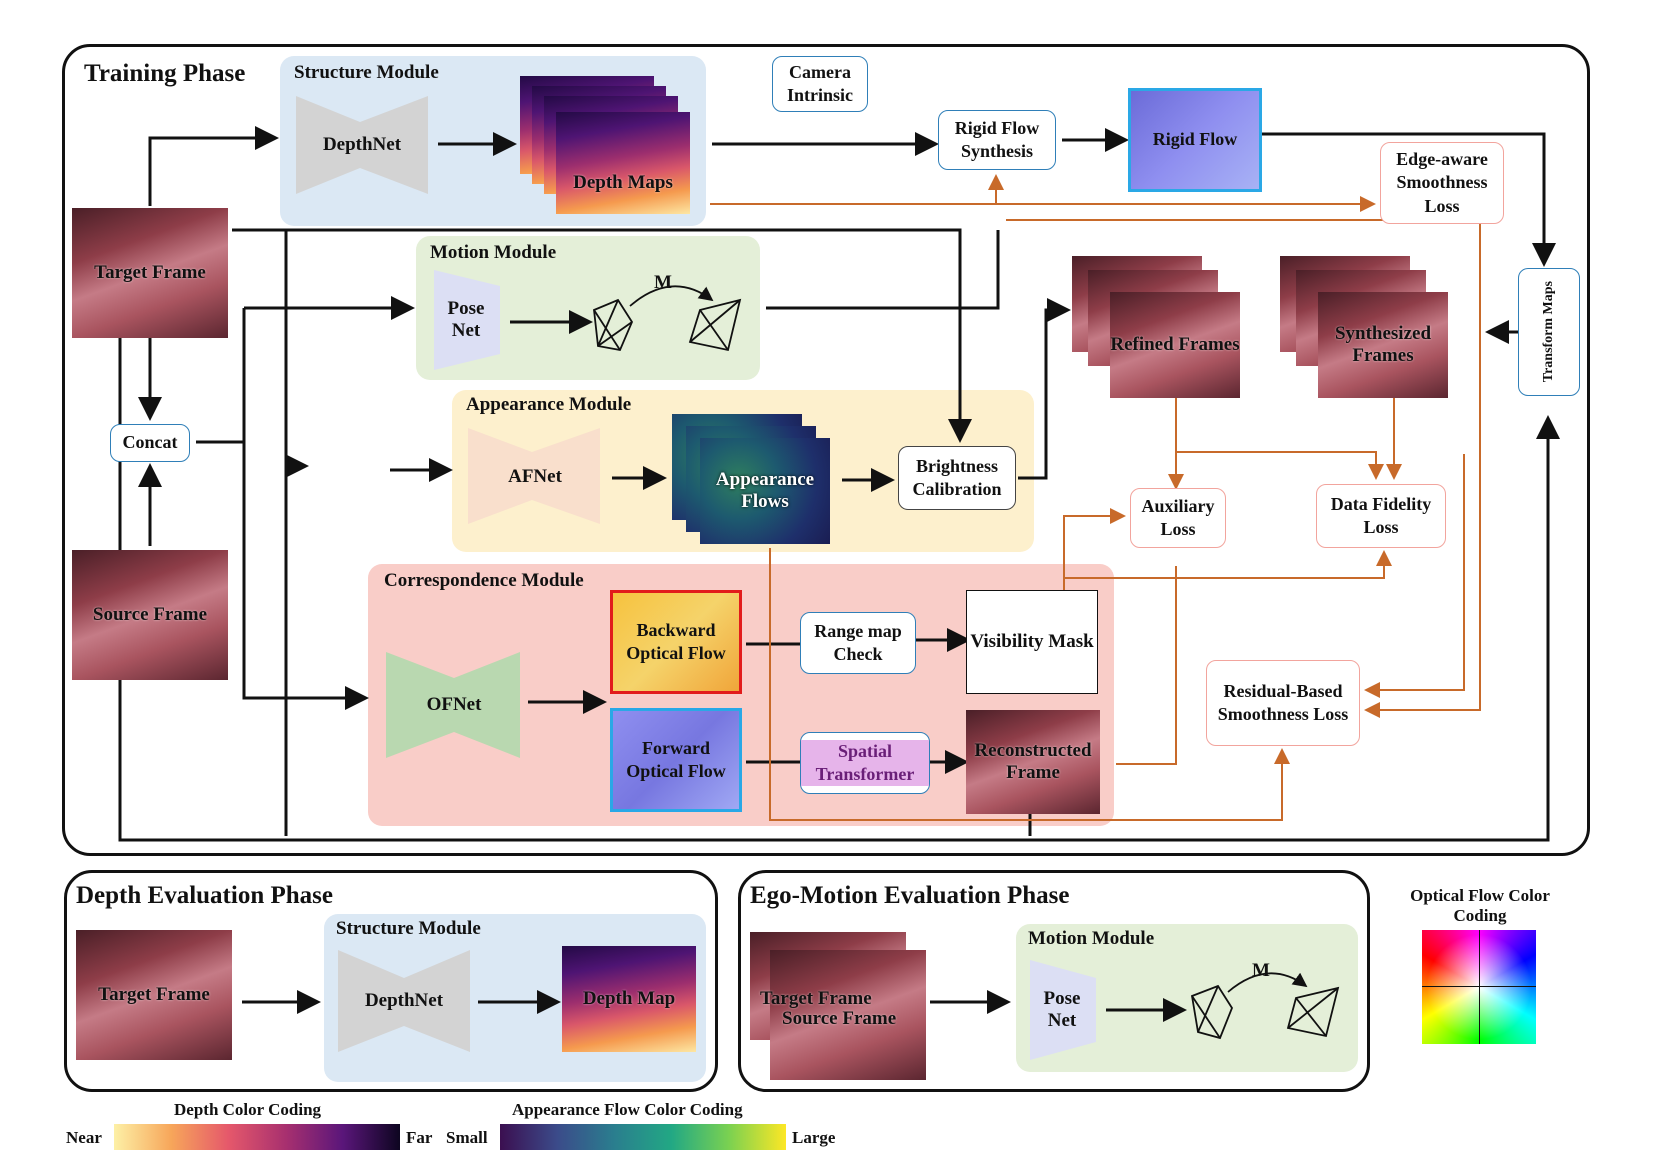 This screenshot has width=1658, height=1165. What do you see at coordinates (629, 999) in the screenshot?
I see `eval-depth-map-image: Depth Map` at bounding box center [629, 999].